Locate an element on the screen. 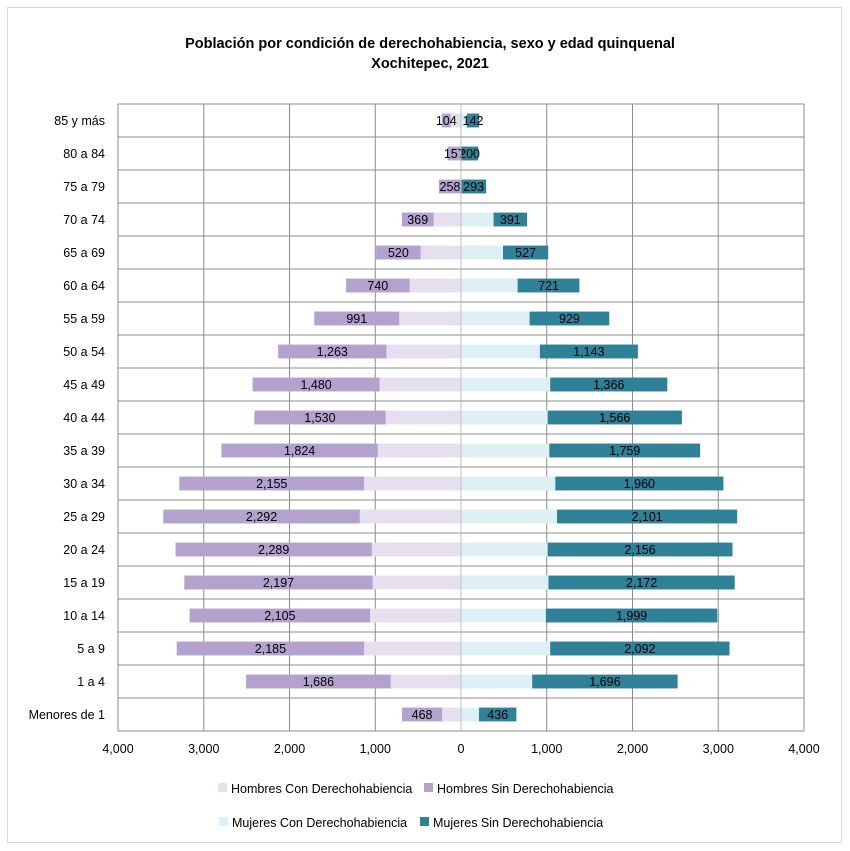  data-label-mujeres-sin-4: 527 is located at coordinates (525, 253).